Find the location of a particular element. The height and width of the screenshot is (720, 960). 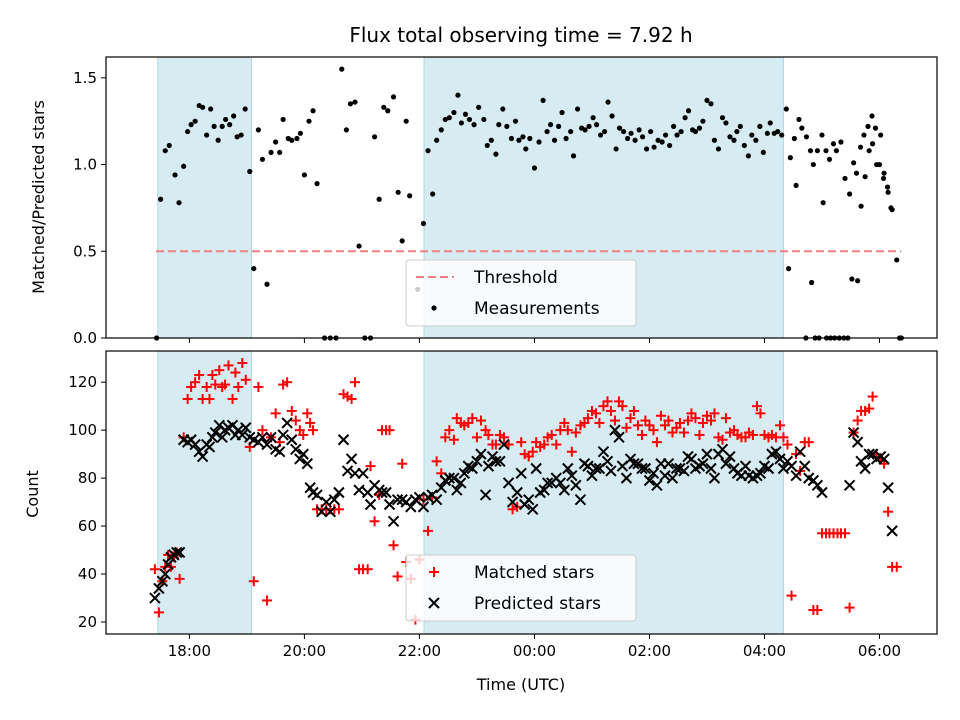

observing-interval-band is located at coordinates (204, 492).